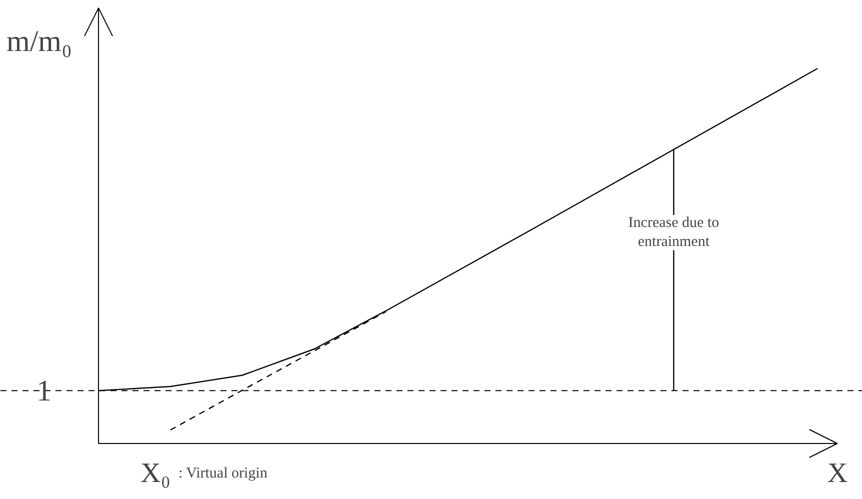  I want to click on y-axis-title: m/m₀, so click(39, 41).